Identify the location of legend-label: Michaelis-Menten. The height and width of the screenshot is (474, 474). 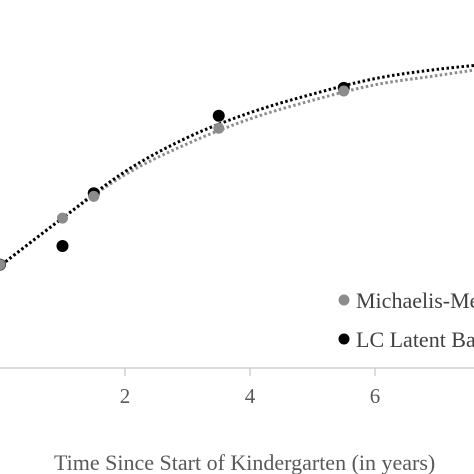
(415, 300).